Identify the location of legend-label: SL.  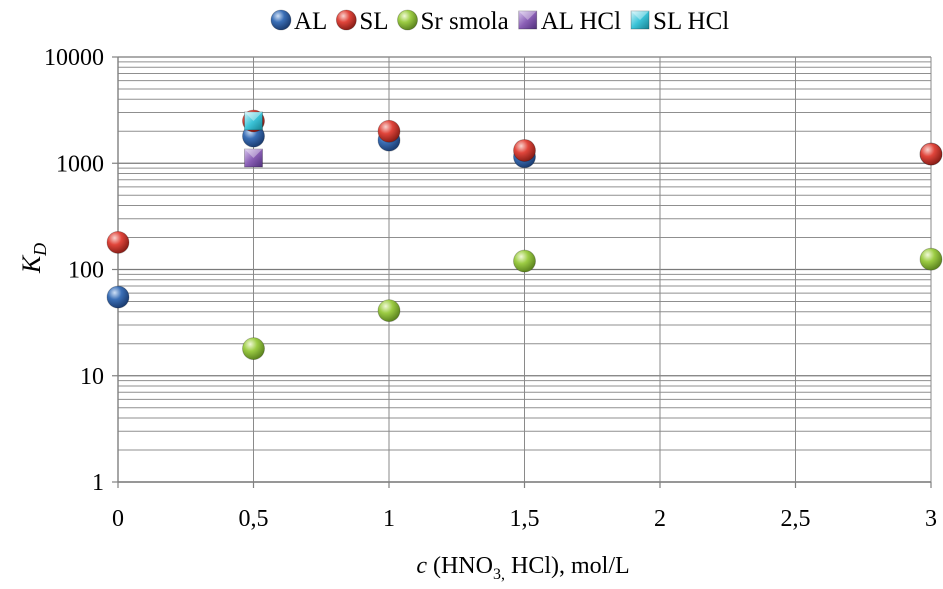
(373, 21).